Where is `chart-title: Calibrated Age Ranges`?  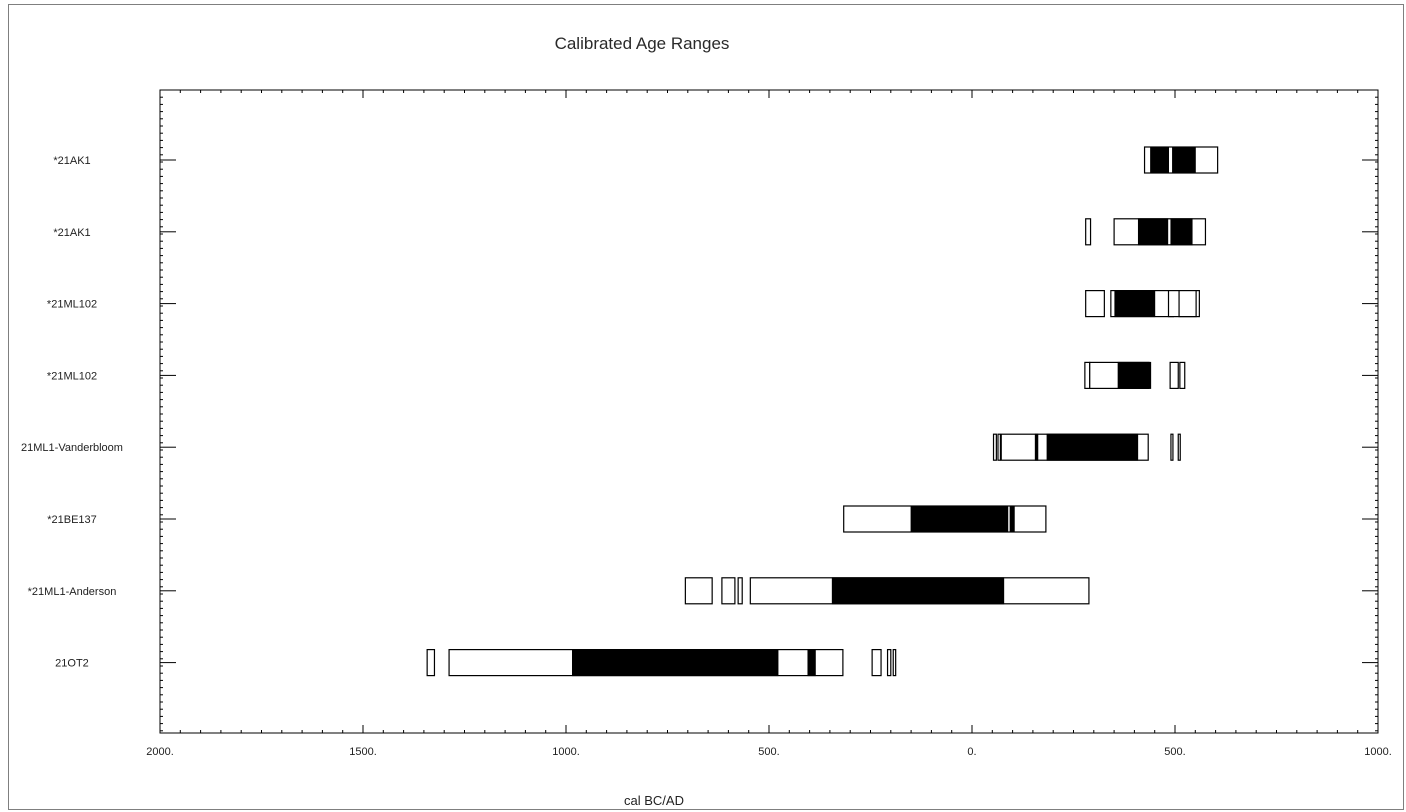 chart-title: Calibrated Age Ranges is located at coordinates (642, 43).